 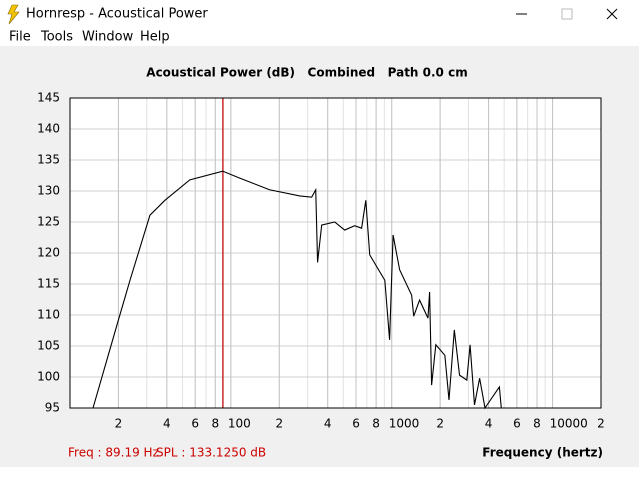 What do you see at coordinates (48, 129) in the screenshot?
I see `y-tick-label: 140` at bounding box center [48, 129].